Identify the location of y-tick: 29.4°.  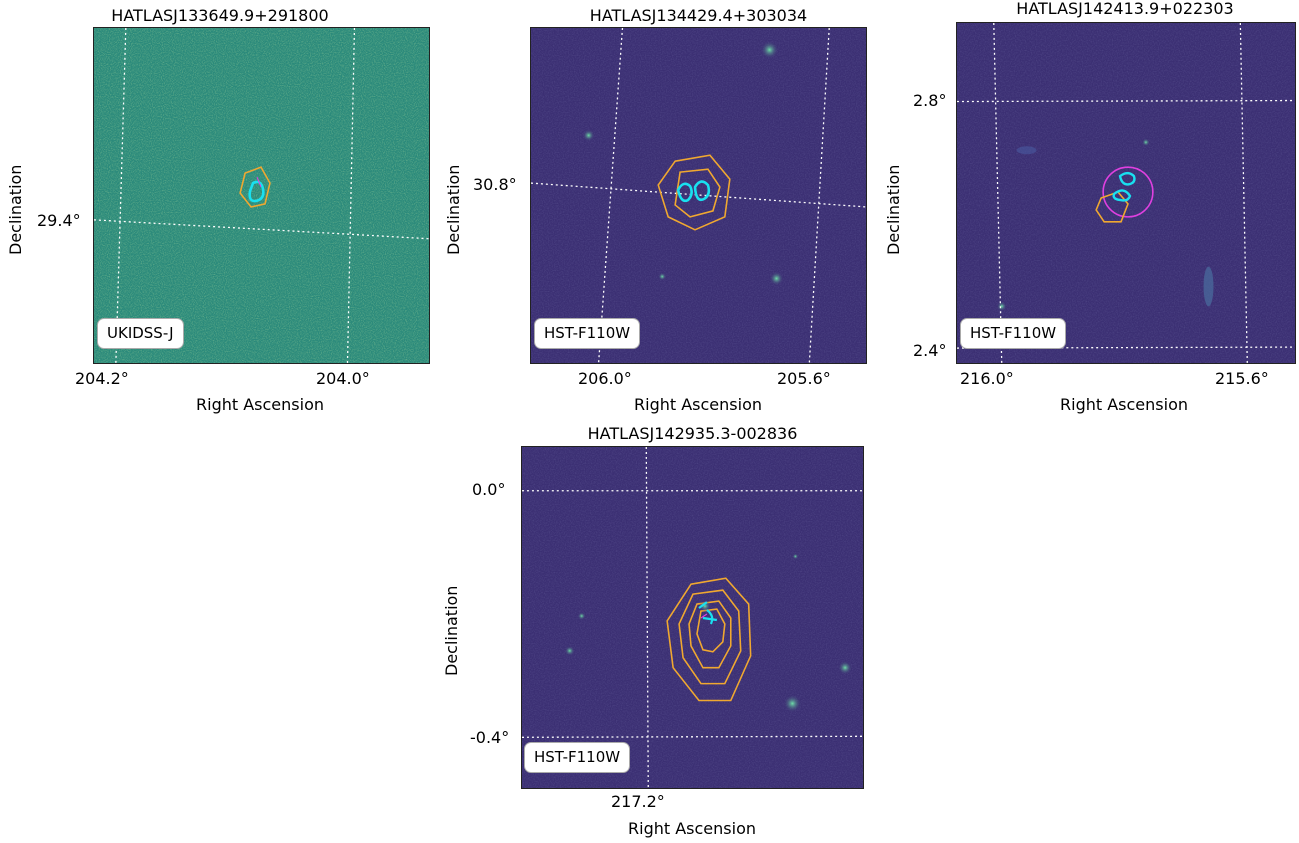
(59, 220).